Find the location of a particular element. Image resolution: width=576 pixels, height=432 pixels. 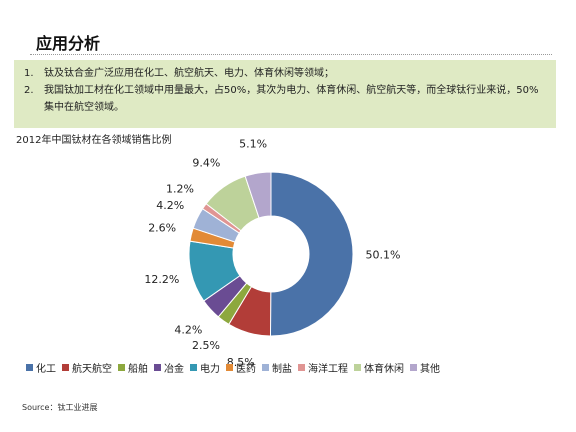

legend-item: 医药 is located at coordinates (241, 367).